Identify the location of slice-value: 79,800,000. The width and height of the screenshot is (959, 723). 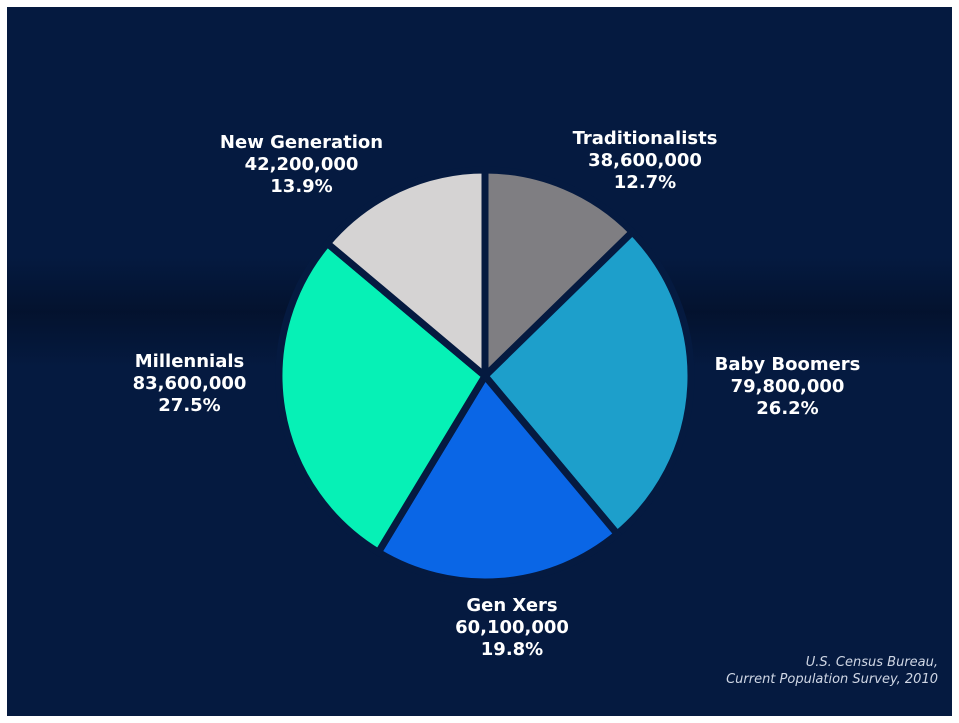
(787, 386).